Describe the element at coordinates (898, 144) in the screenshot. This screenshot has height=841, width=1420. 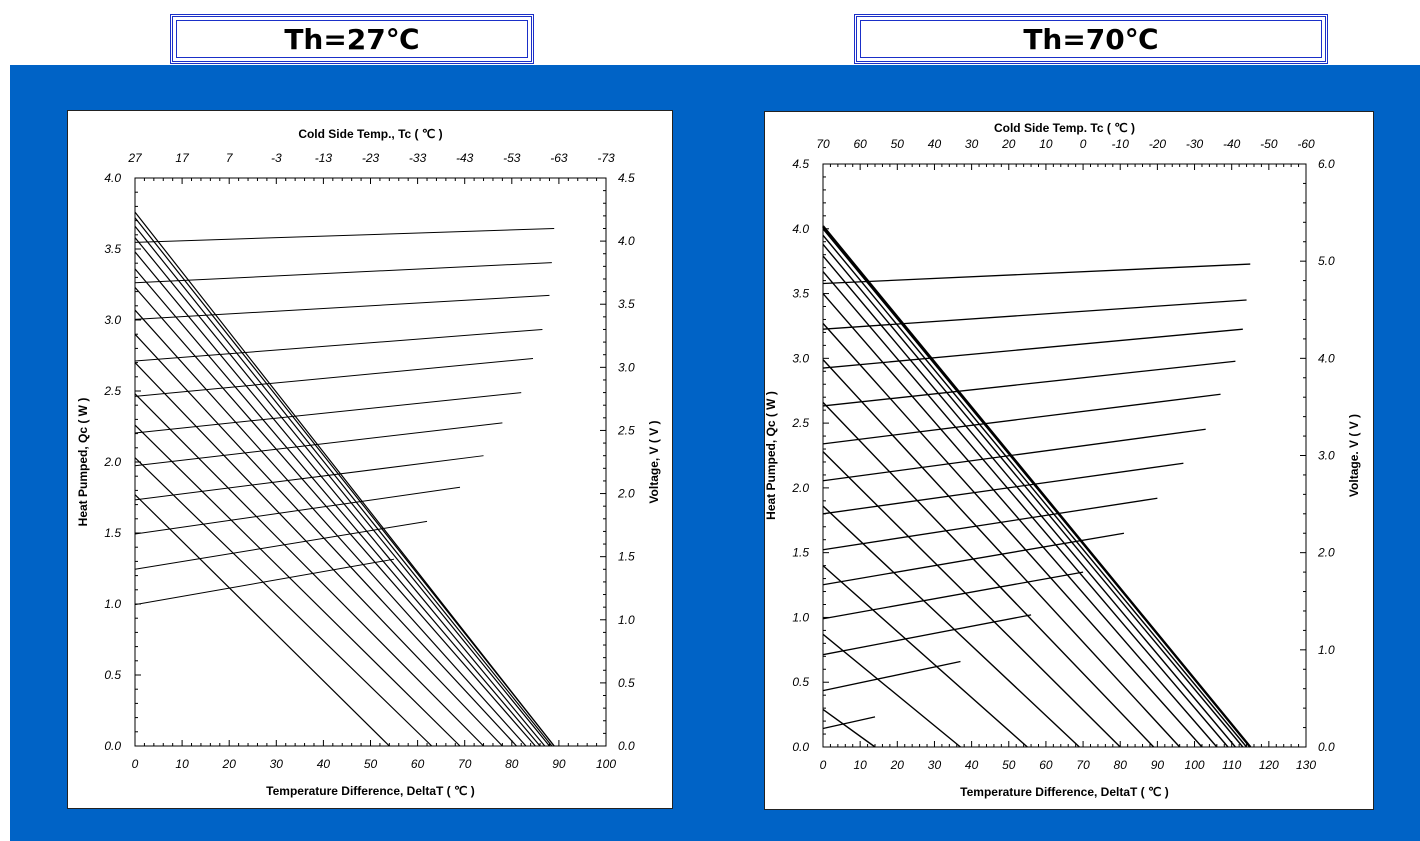
I see `top-tick-label: 50` at that location.